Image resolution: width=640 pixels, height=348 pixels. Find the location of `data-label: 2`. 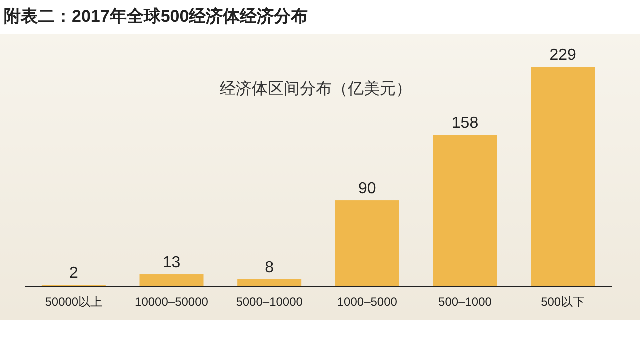

data-label: 2 is located at coordinates (73, 273).